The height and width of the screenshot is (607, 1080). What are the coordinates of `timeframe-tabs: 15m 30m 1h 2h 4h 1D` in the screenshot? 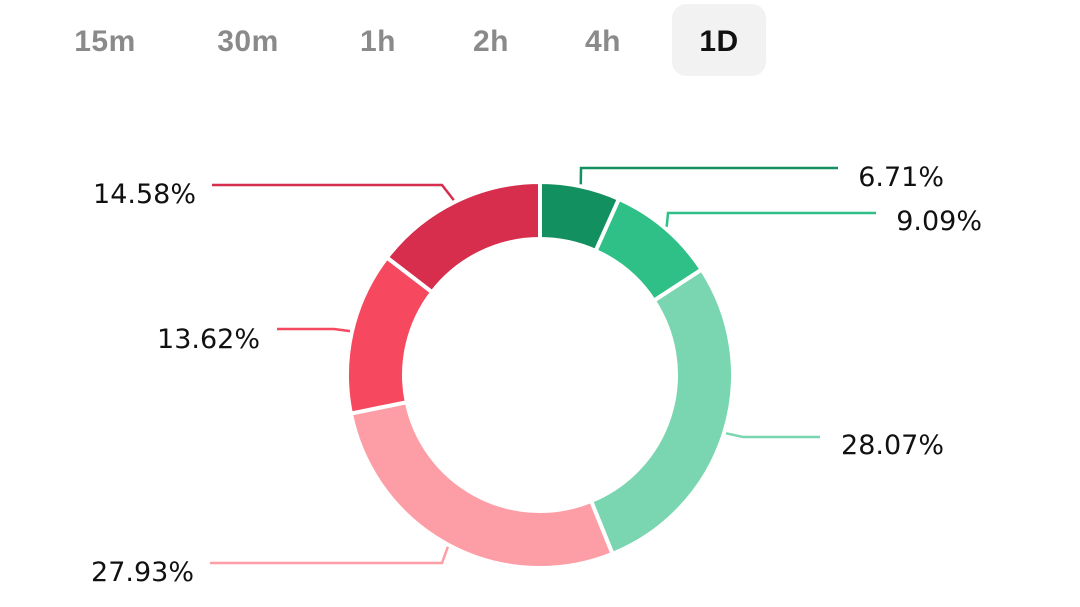 It's located at (540, 45).